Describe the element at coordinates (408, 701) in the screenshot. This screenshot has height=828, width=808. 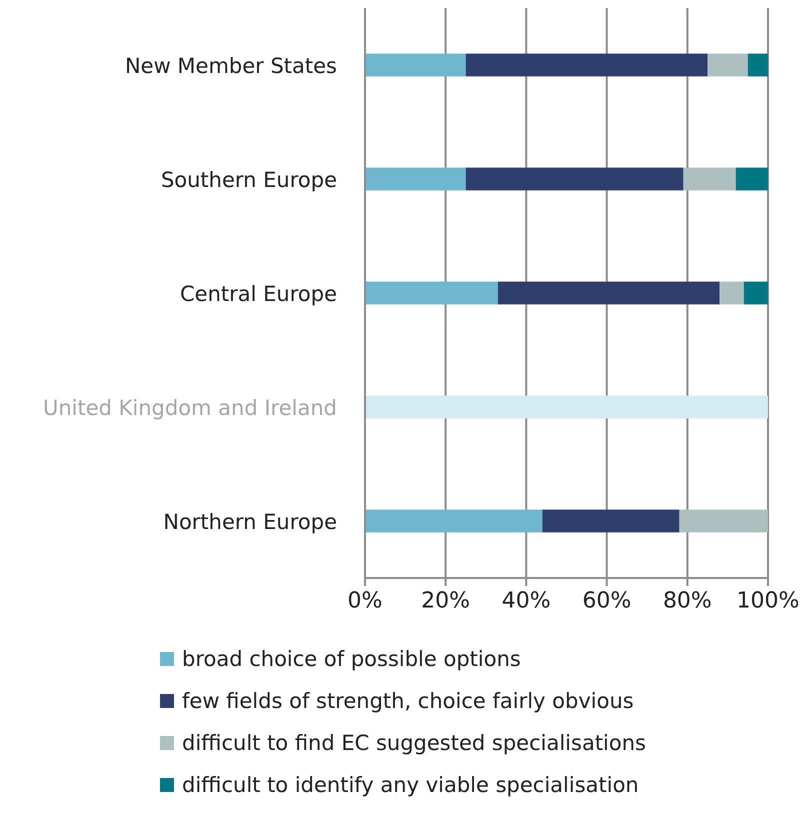
I see `legend-label: few fields of strength, choice fairly obvious` at that location.